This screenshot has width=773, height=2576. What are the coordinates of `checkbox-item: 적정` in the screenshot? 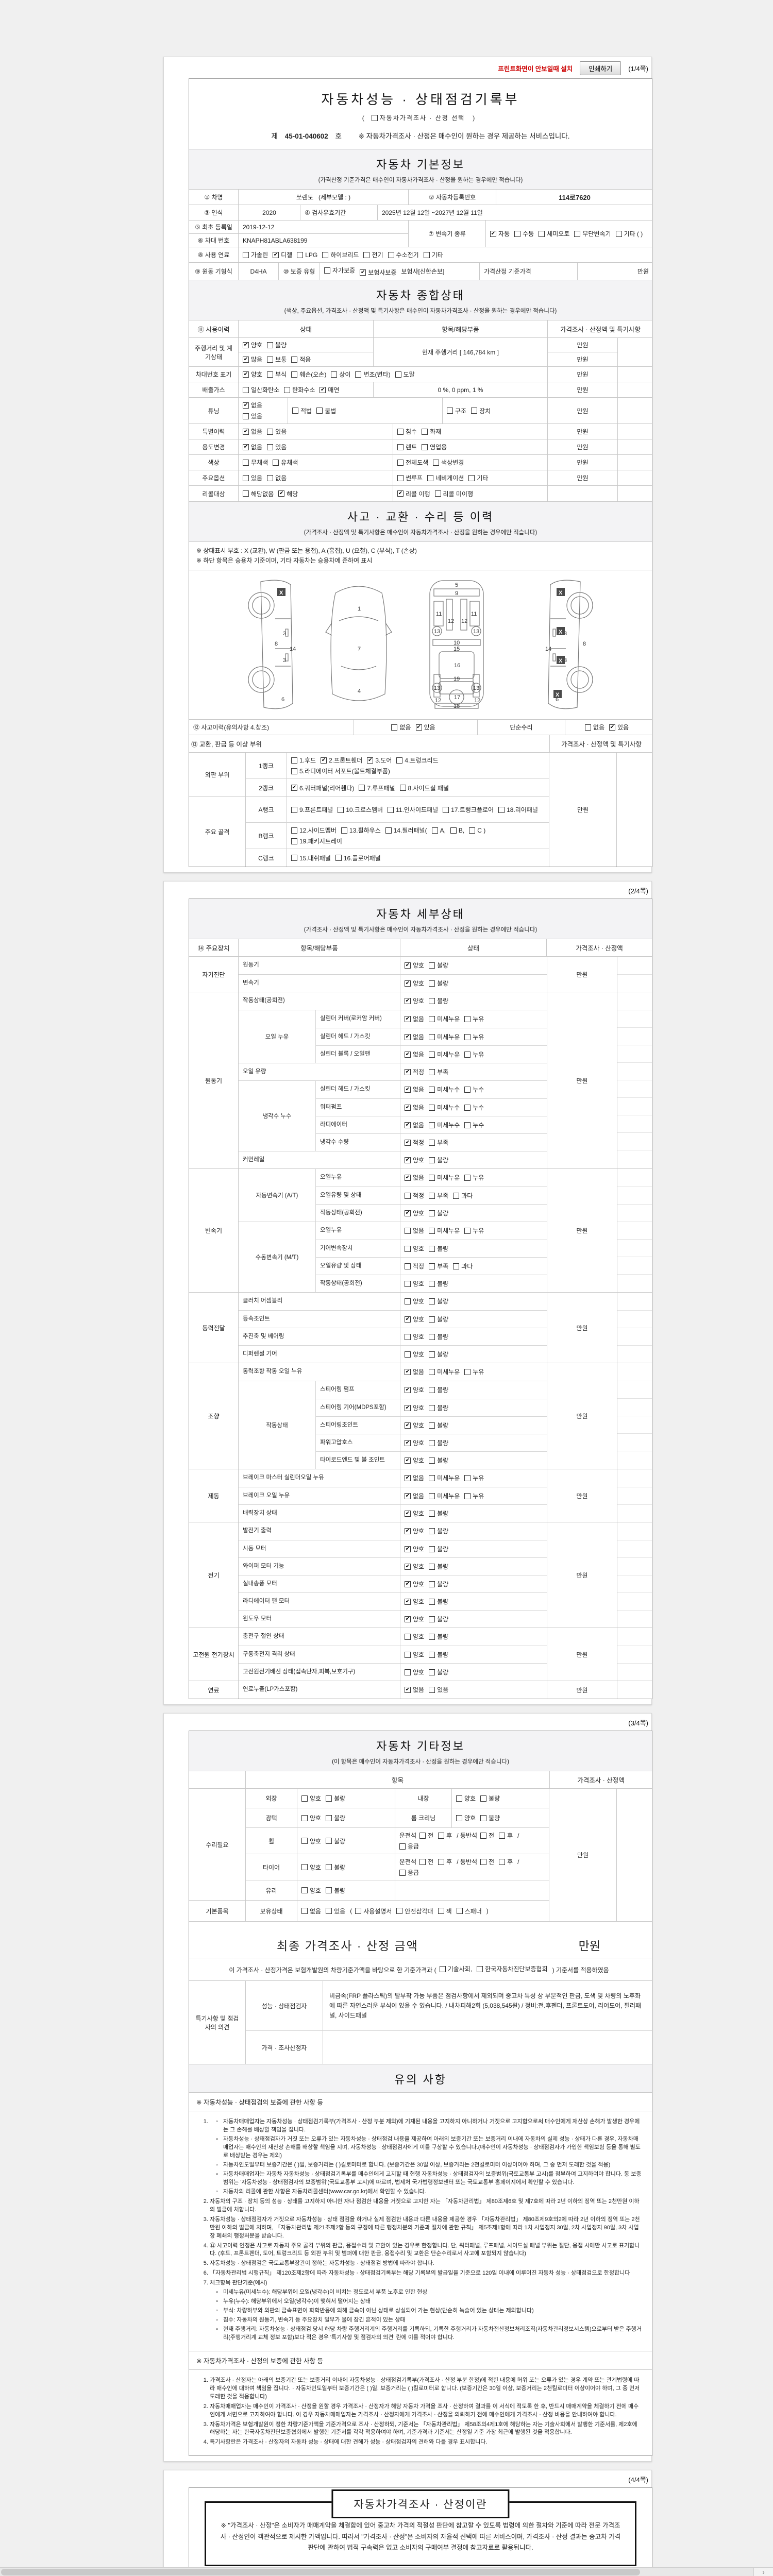 It's located at (414, 1195).